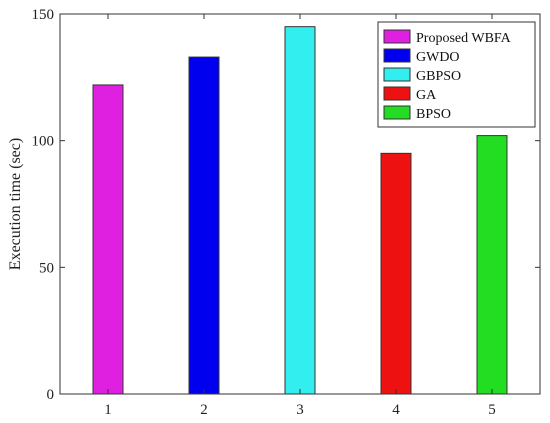 Image resolution: width=550 pixels, height=423 pixels. Describe the element at coordinates (204, 410) in the screenshot. I see `x-tick-label-2: 2` at that location.